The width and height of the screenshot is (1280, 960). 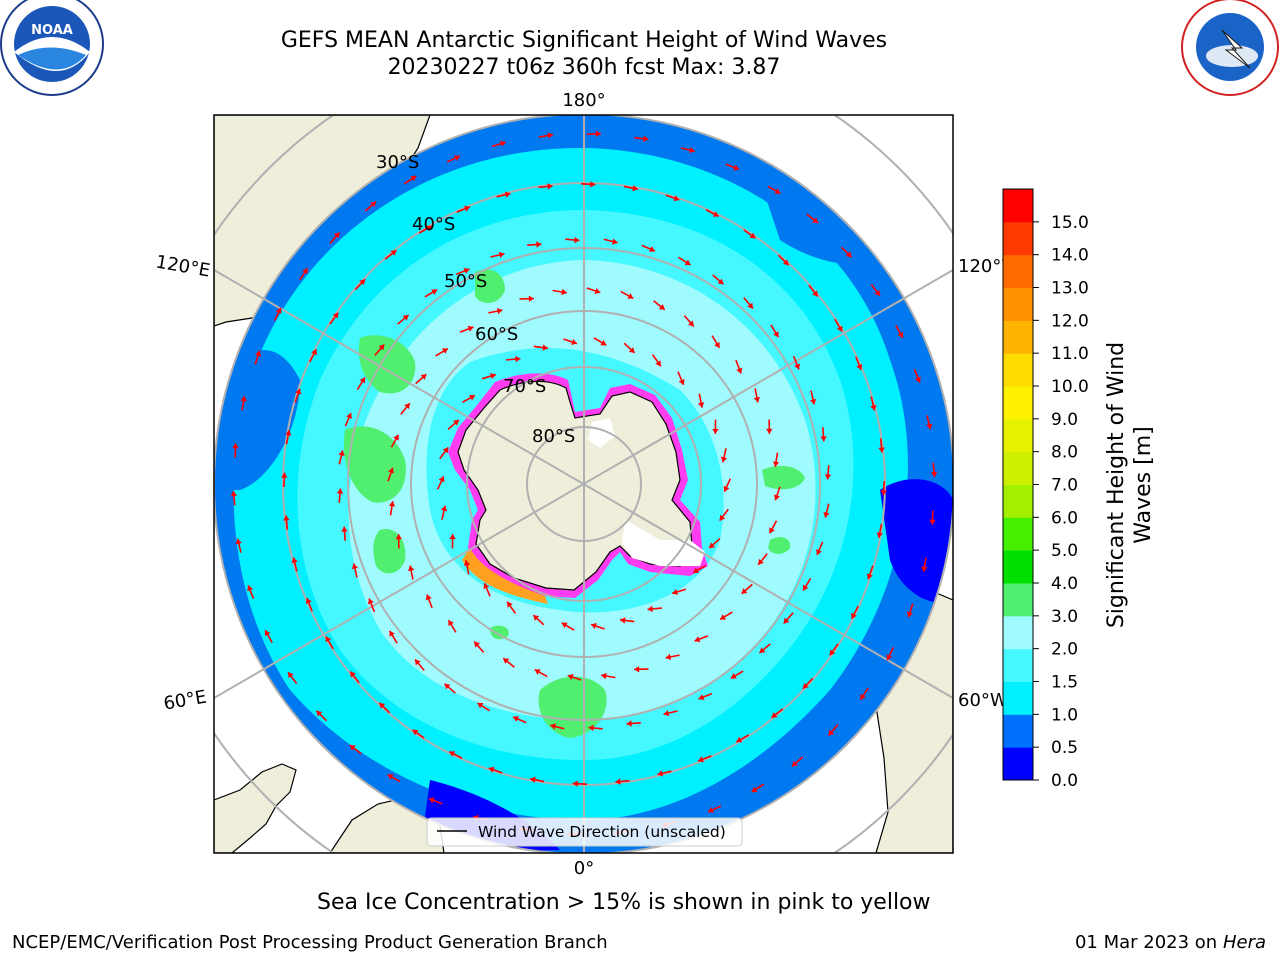 What do you see at coordinates (433, 224) in the screenshot?
I see `lat-label-40s: 40°S` at bounding box center [433, 224].